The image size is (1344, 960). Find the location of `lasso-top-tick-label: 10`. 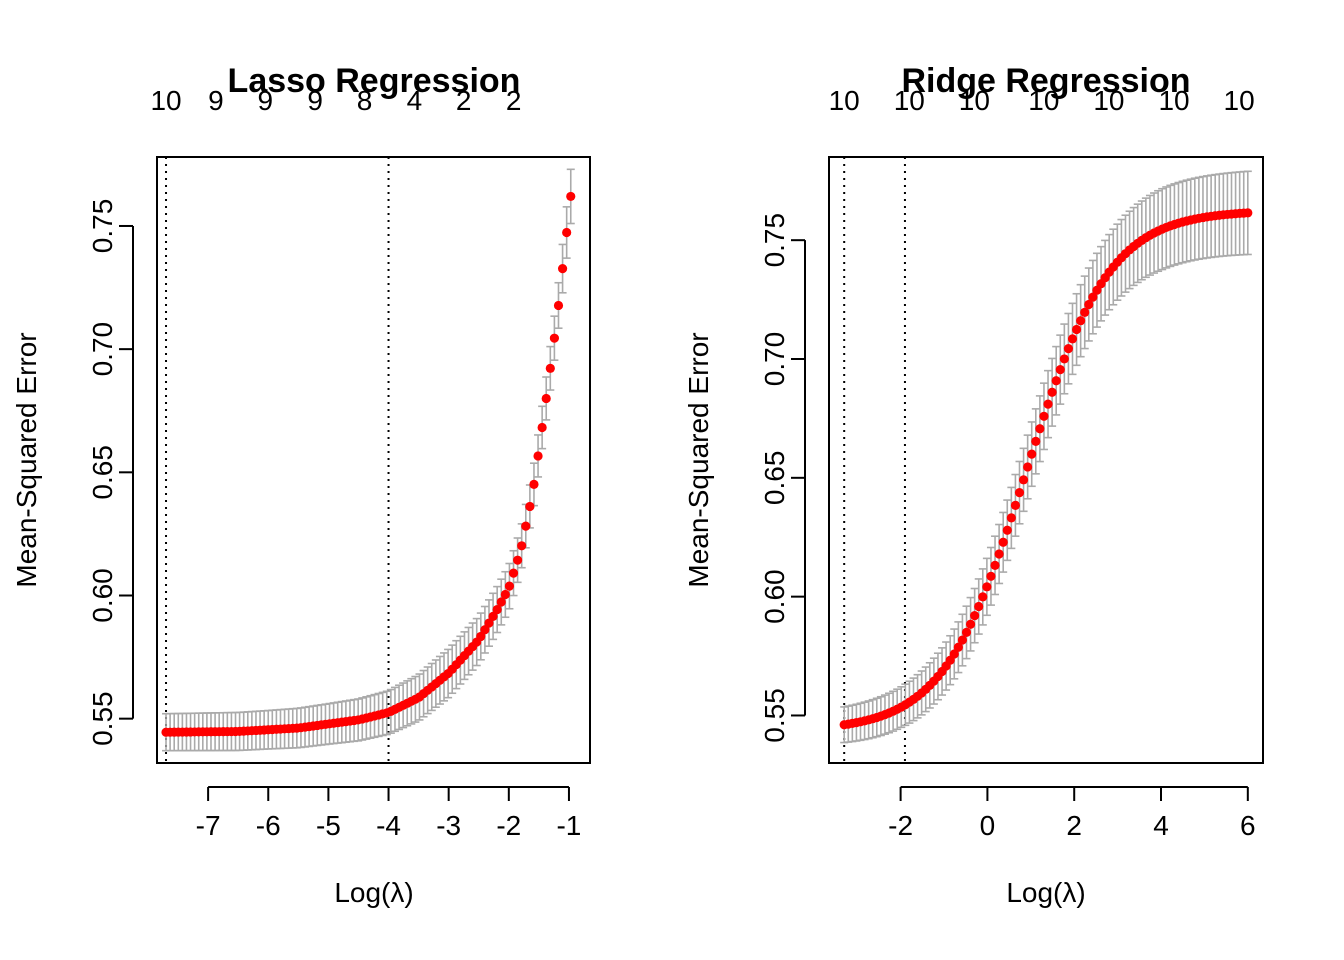

lasso-top-tick-label: 10 is located at coordinates (165, 100).